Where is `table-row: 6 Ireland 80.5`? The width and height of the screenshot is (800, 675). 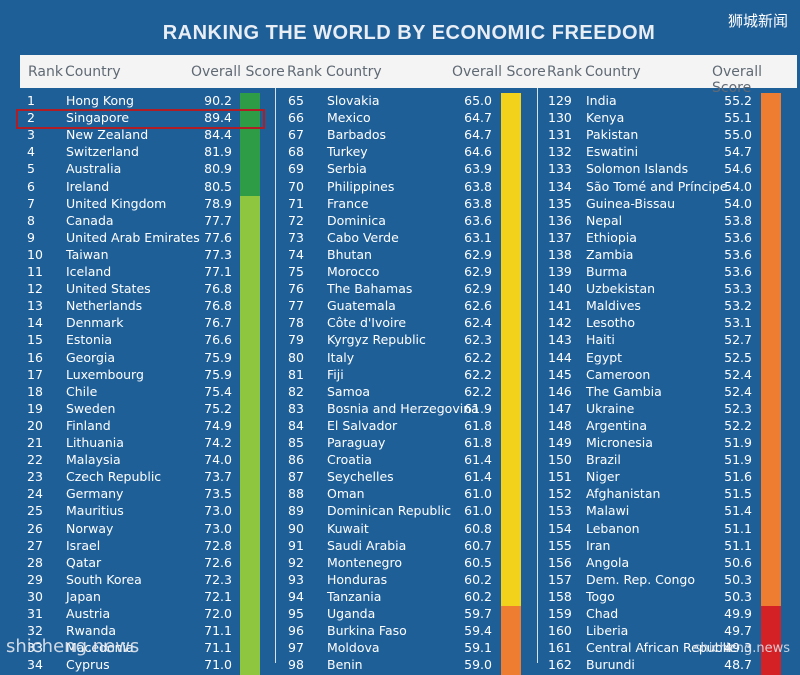
table-row: 6 Ireland 80.5 is located at coordinates (400, 186).